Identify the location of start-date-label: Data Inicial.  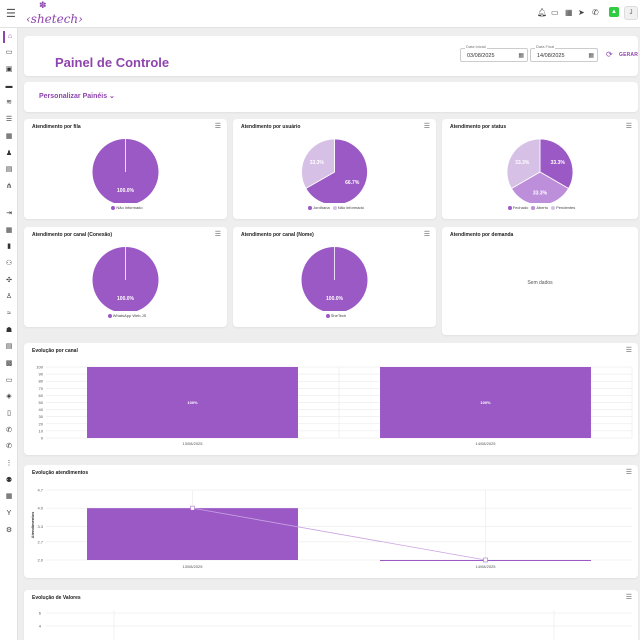
(476, 46).